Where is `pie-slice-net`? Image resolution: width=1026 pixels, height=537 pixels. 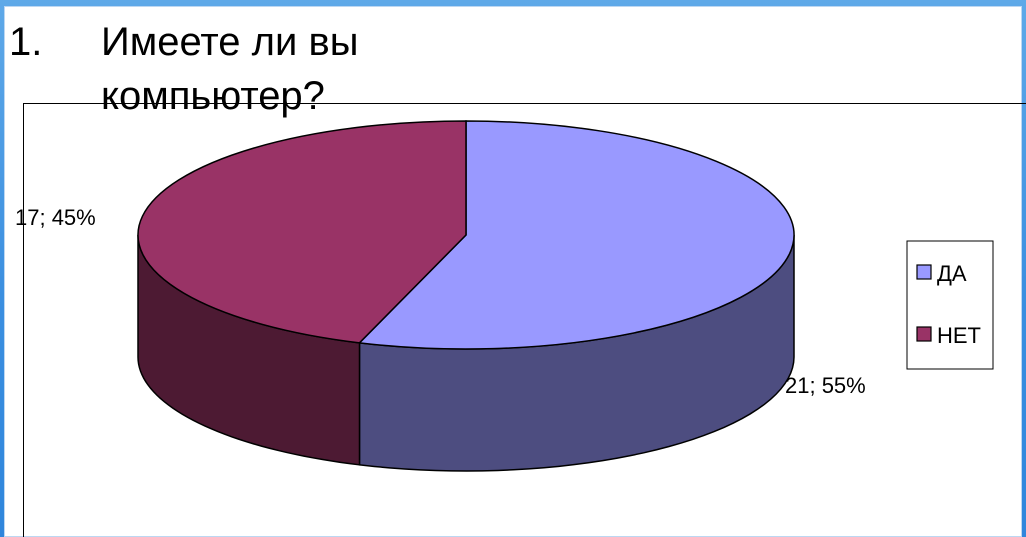
pie-slice-net is located at coordinates (302, 232).